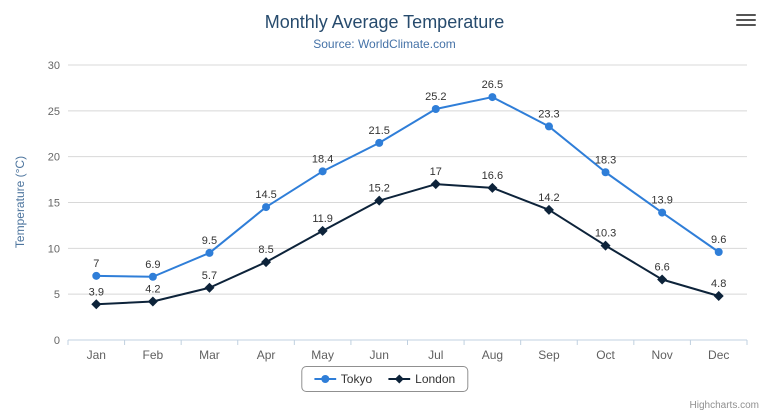 Image resolution: width=769 pixels, height=416 pixels. Describe the element at coordinates (265, 250) in the screenshot. I see `data-label: 8.5` at that location.